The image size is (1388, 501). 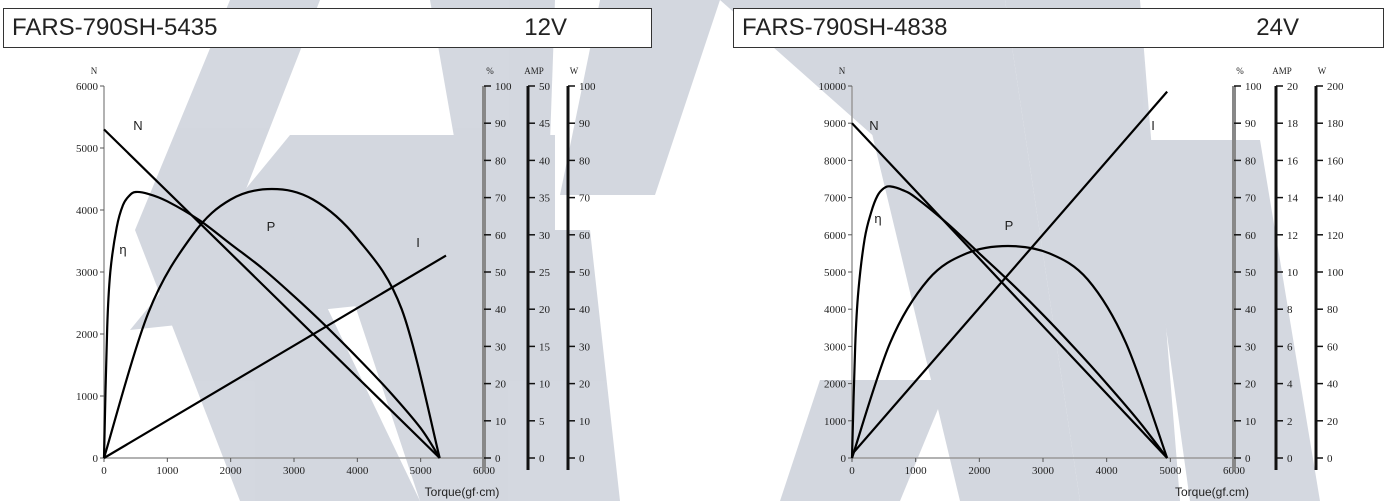 I want to click on x-axis-title: Torque(gf·cm), so click(x=462, y=492).